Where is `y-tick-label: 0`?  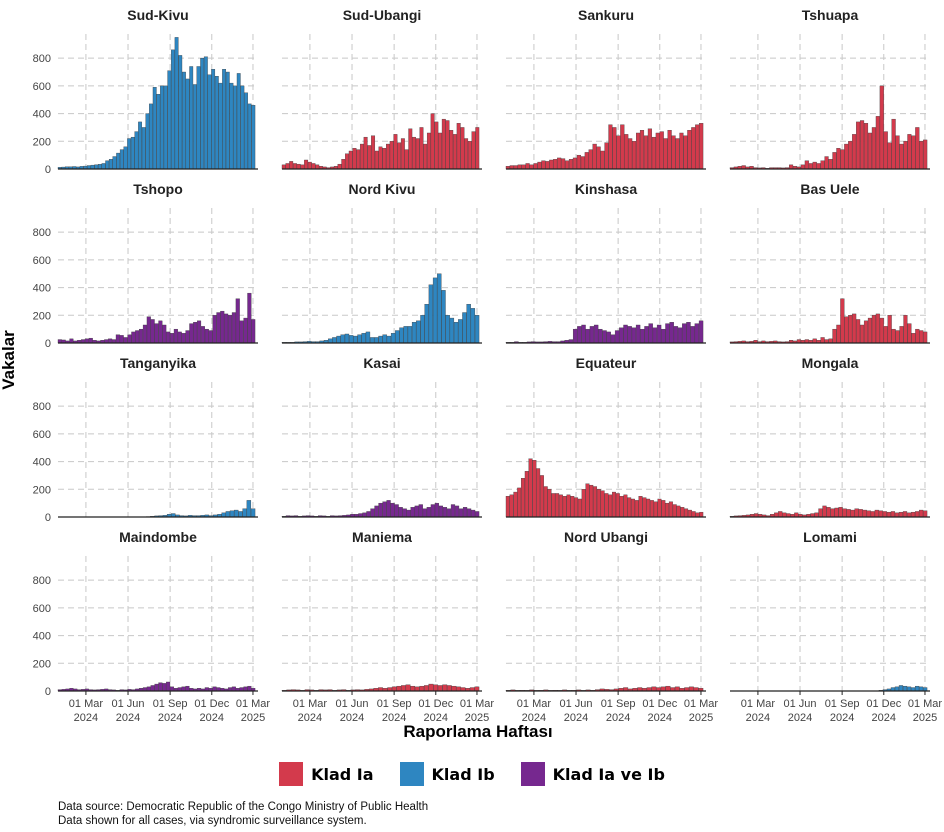
y-tick-label: 0 is located at coordinates (48, 170).